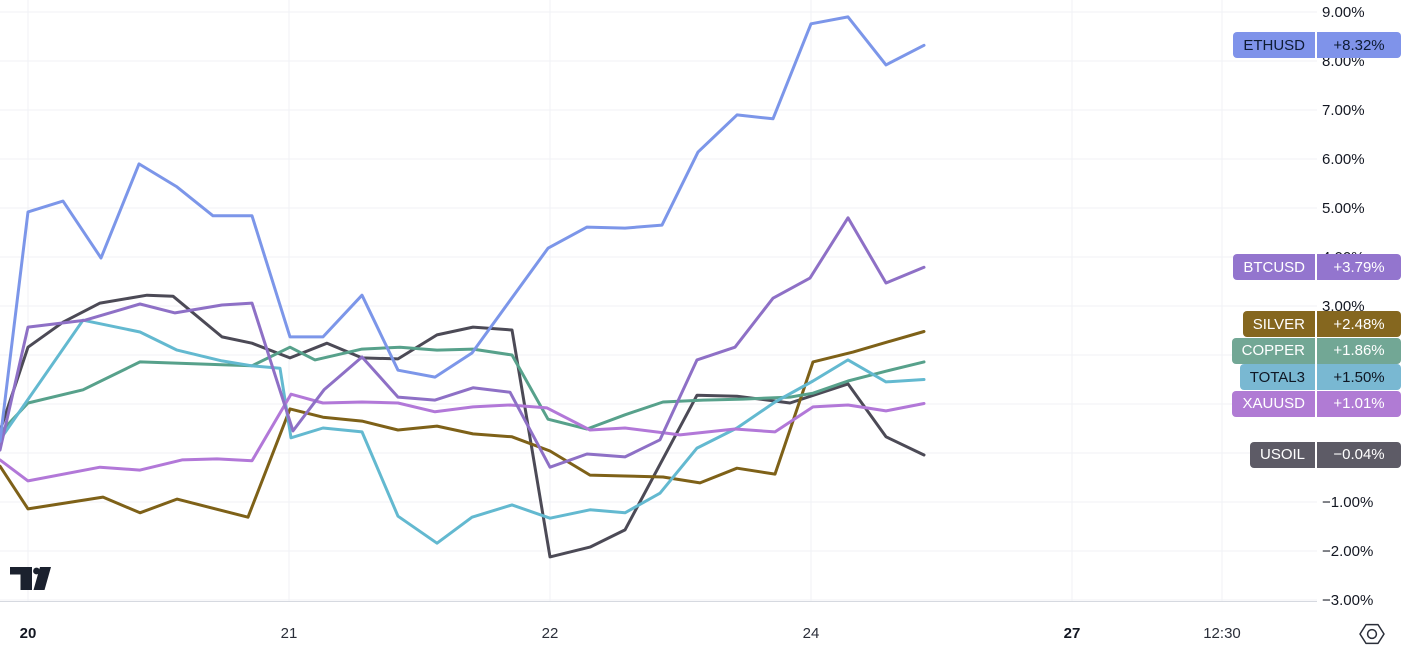 The height and width of the screenshot is (654, 1408). What do you see at coordinates (1278, 324) in the screenshot?
I see `badge-symbol: SILVER` at bounding box center [1278, 324].